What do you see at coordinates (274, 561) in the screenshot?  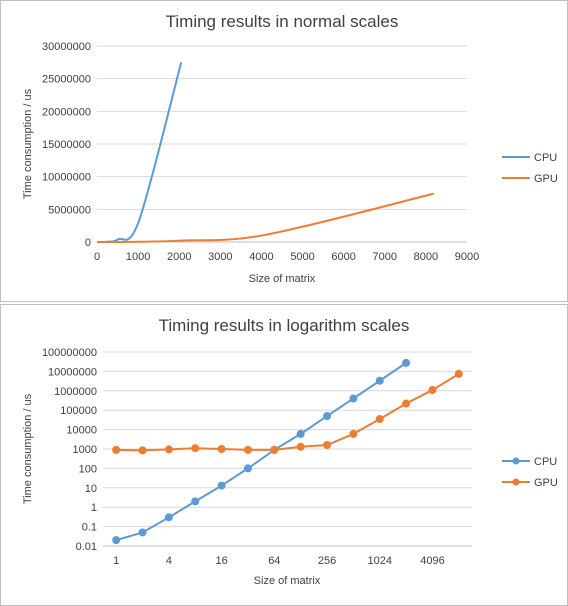 I see `x-tick-label: 64` at bounding box center [274, 561].